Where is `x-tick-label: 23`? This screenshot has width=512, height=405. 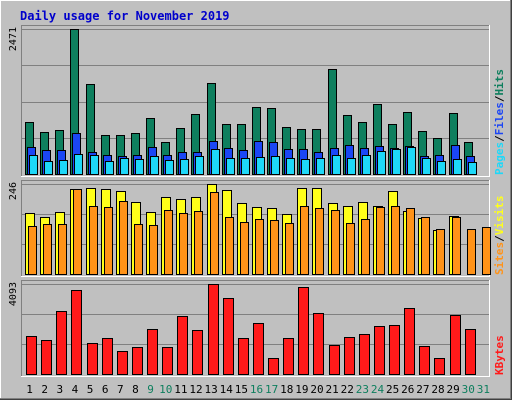
x-tick-label: 23 is located at coordinates (362, 389).